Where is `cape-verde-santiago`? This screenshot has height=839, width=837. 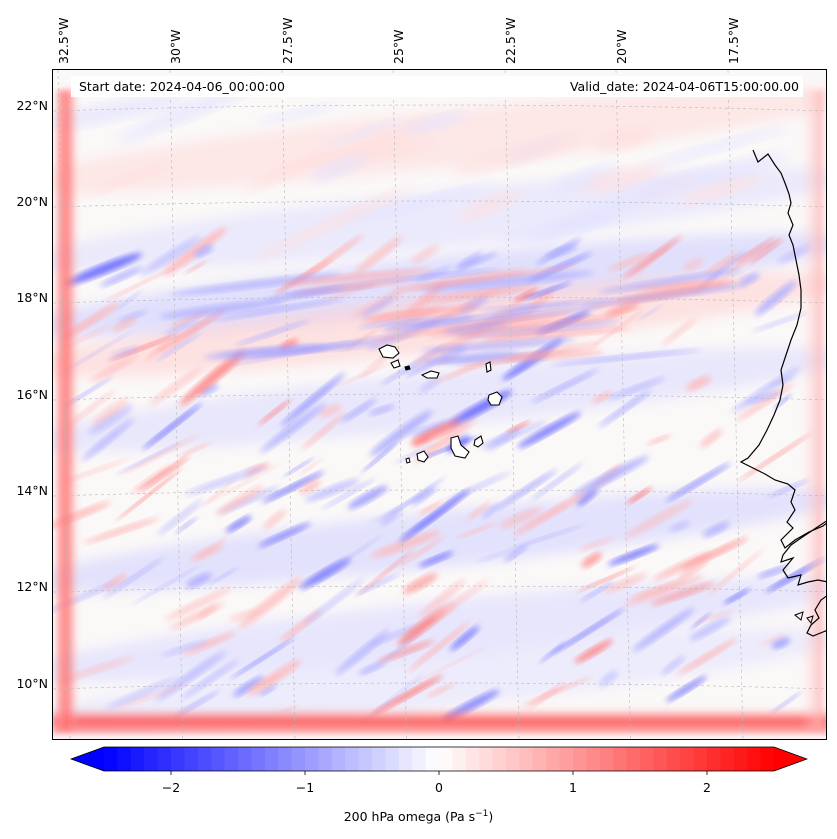 cape-verde-santiago is located at coordinates (460, 447).